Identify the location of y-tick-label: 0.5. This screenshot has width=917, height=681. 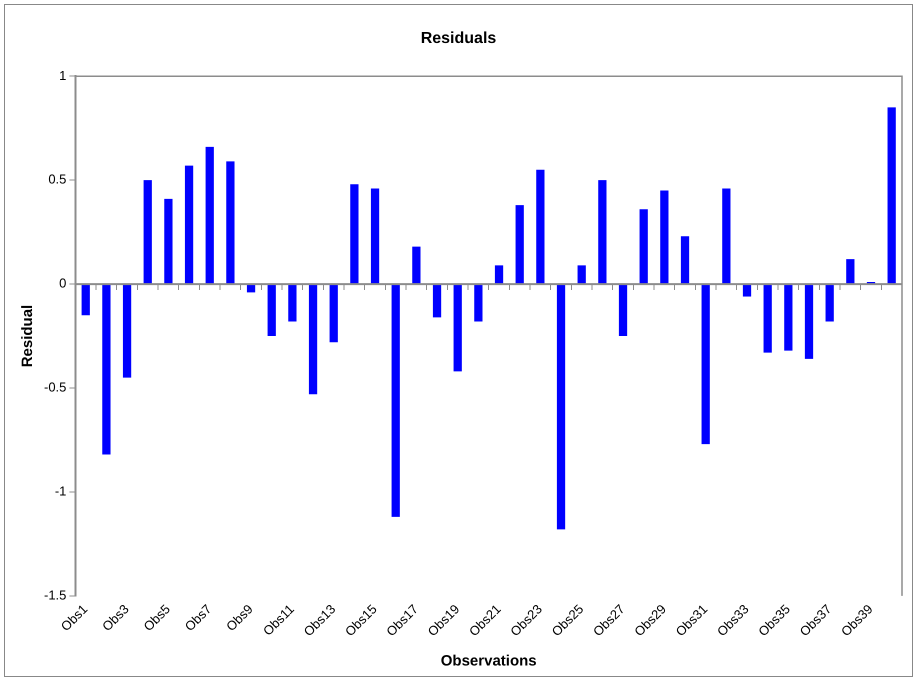
(57, 179).